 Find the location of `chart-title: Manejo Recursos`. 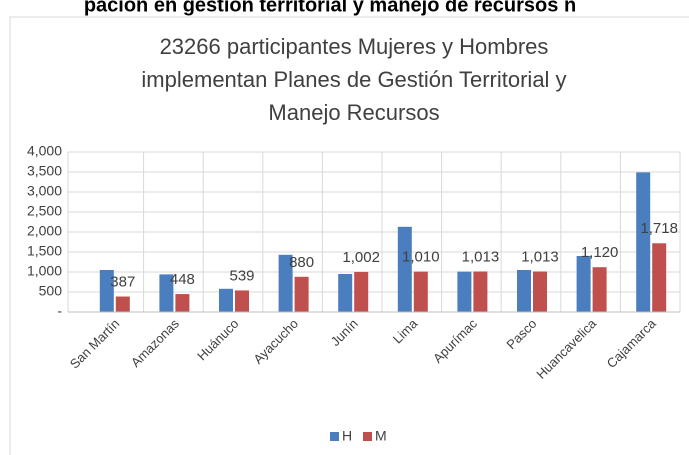

chart-title: Manejo Recursos is located at coordinates (353, 112).